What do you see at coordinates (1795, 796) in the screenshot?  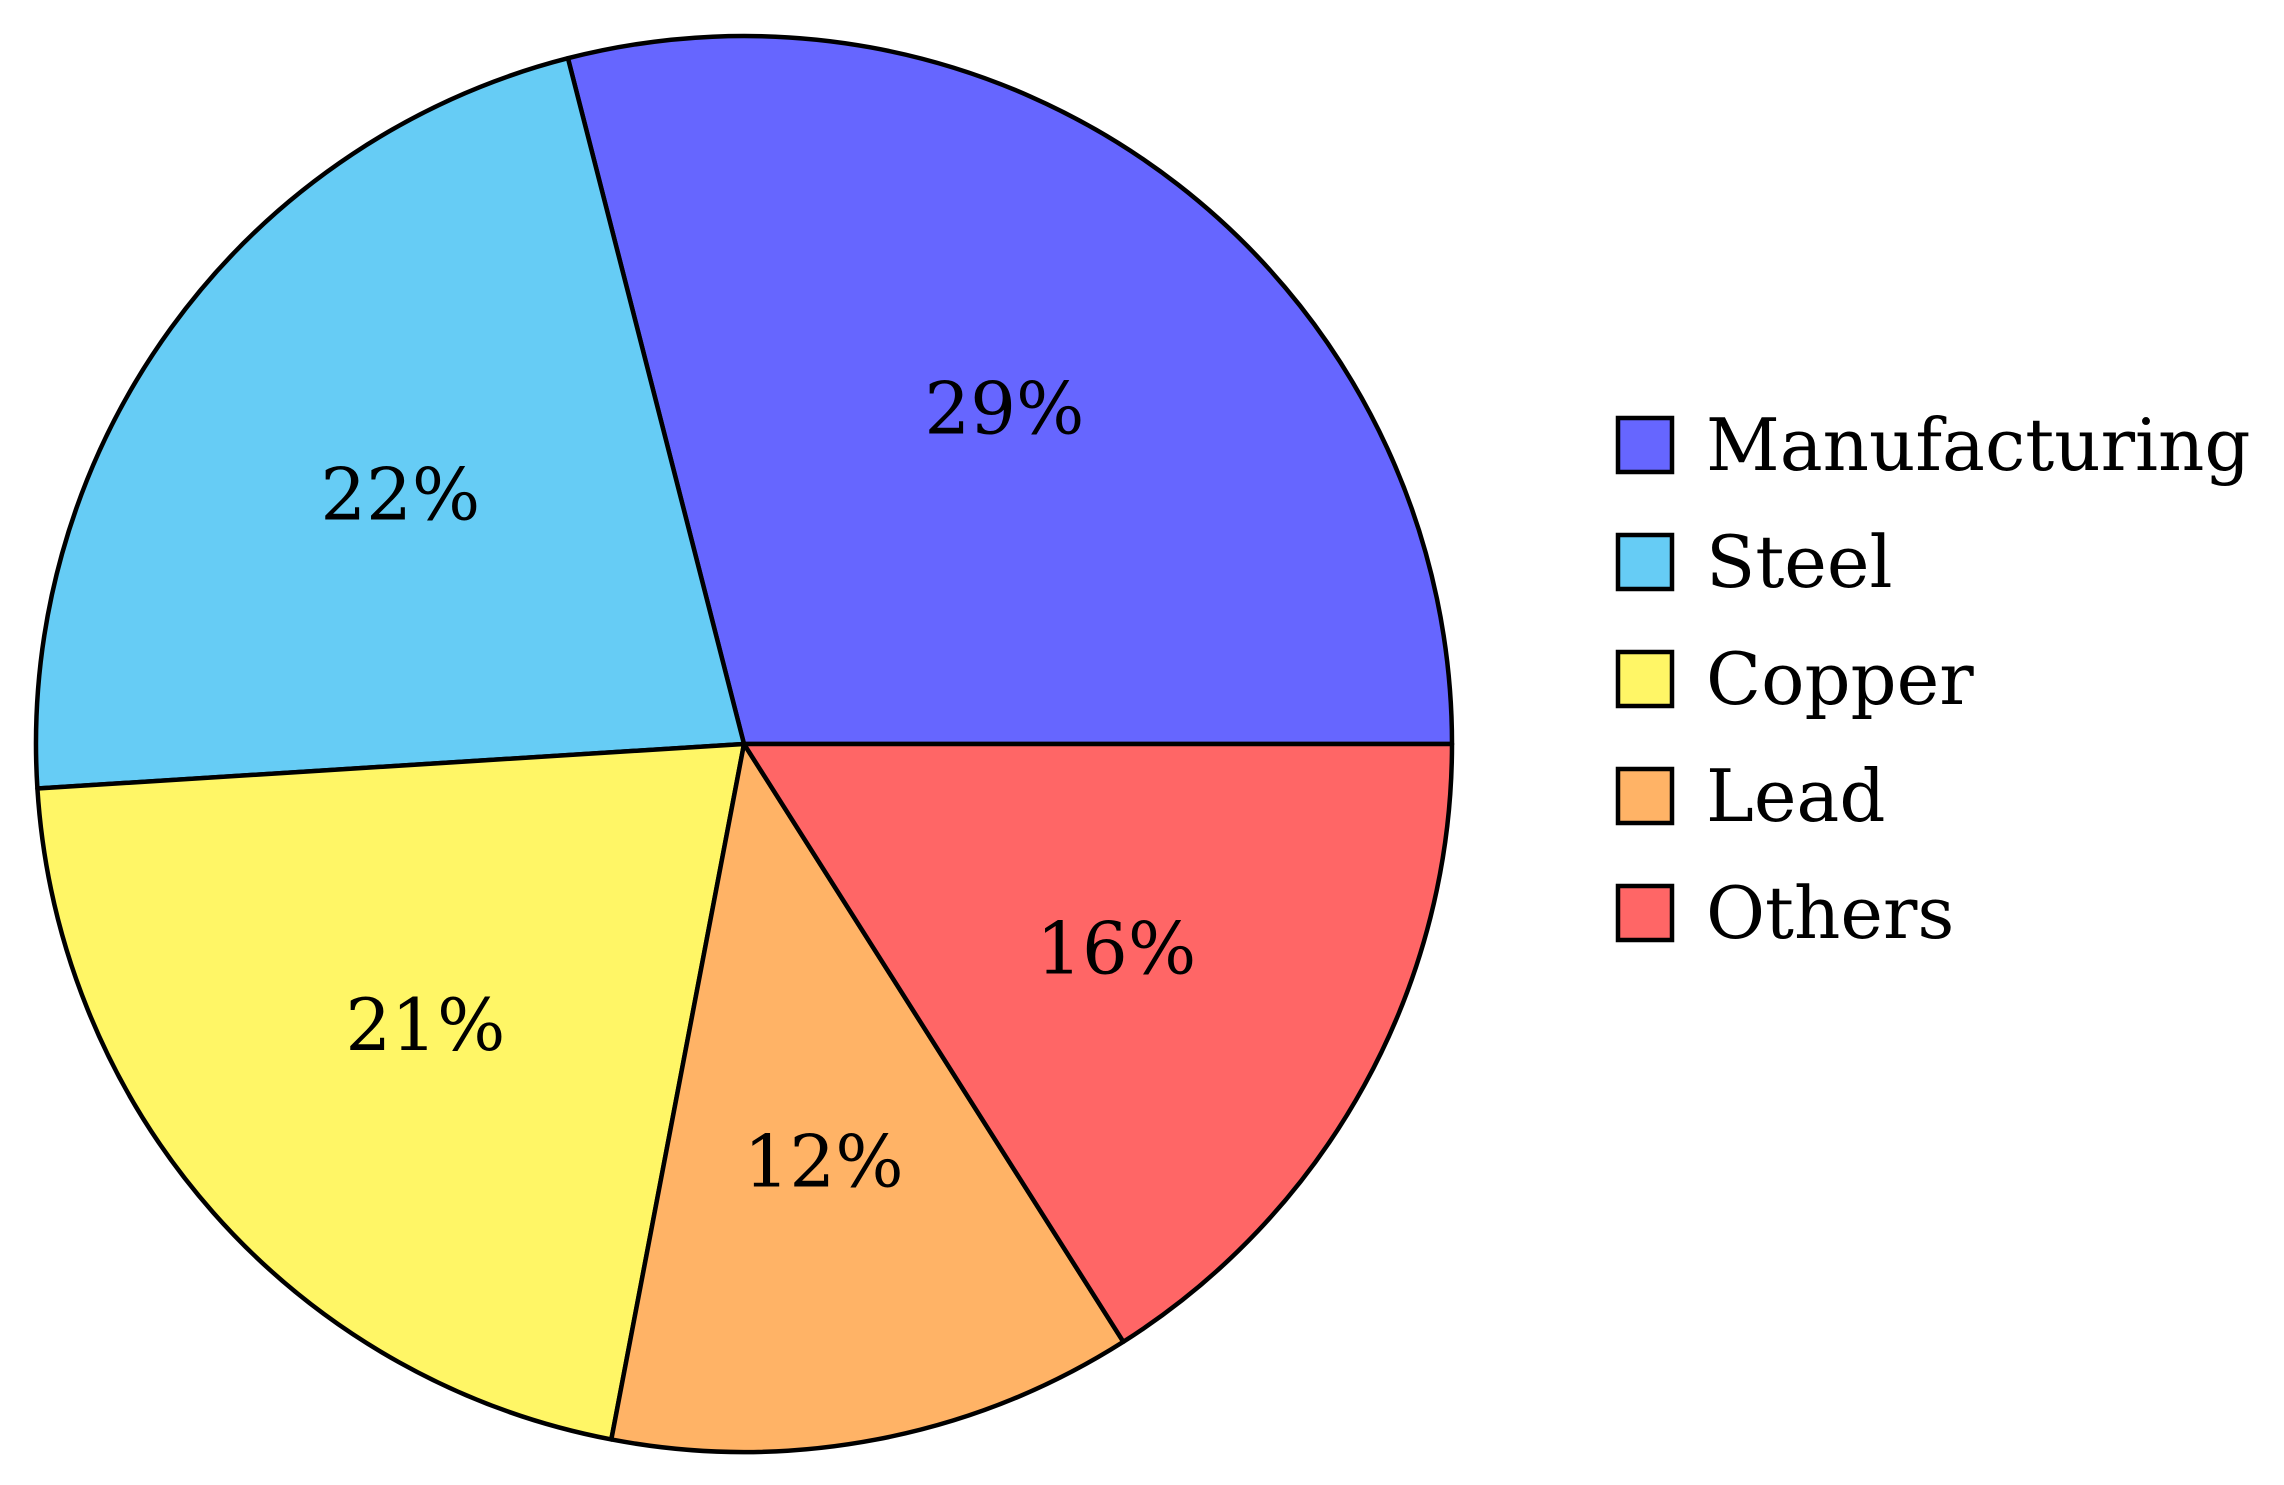 I see `legend-label-lead: Lead` at bounding box center [1795, 796].